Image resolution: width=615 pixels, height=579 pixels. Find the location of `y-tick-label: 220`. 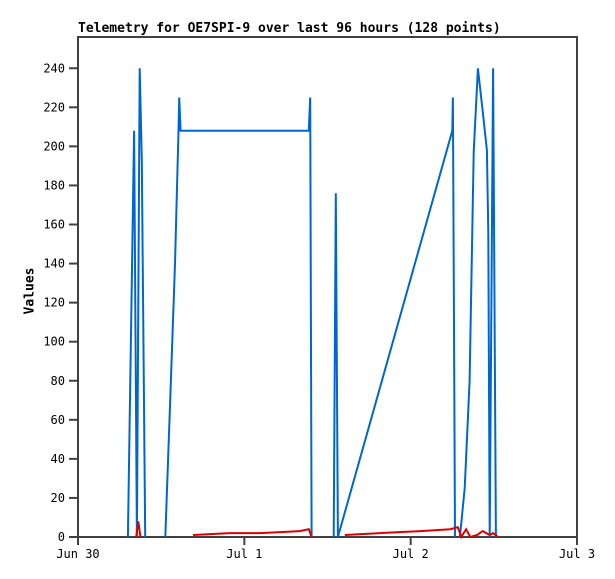

y-tick-label: 220 is located at coordinates (54, 107).